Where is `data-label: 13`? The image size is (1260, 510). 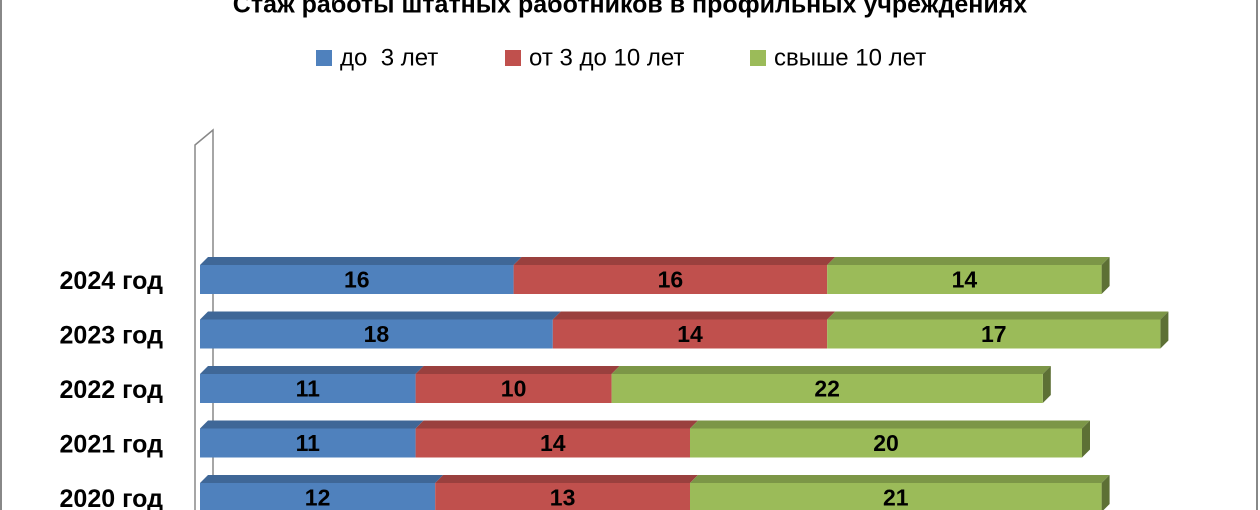
data-label: 13 is located at coordinates (563, 497).